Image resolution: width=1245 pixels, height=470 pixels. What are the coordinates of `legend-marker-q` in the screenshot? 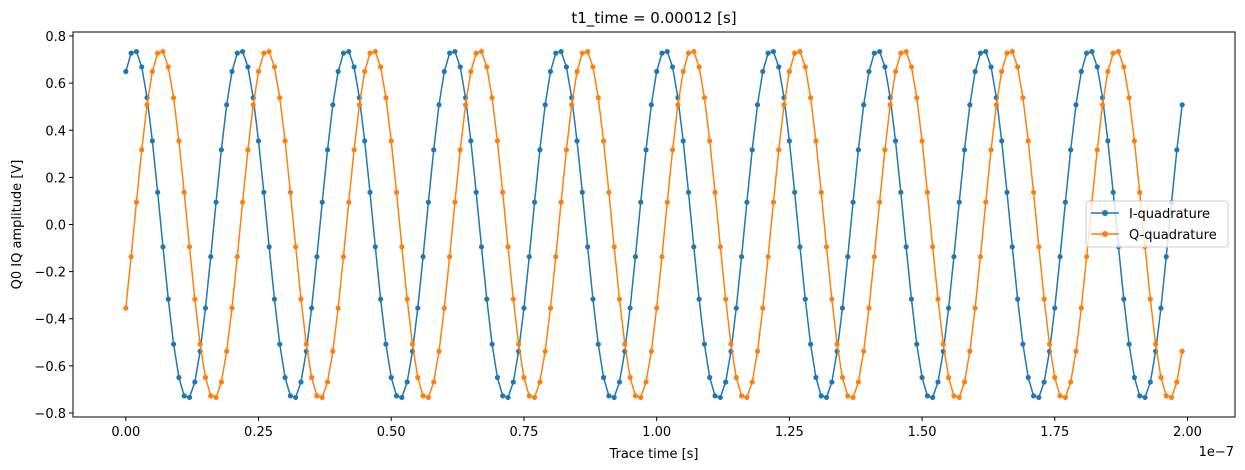 It's located at (1105, 234).